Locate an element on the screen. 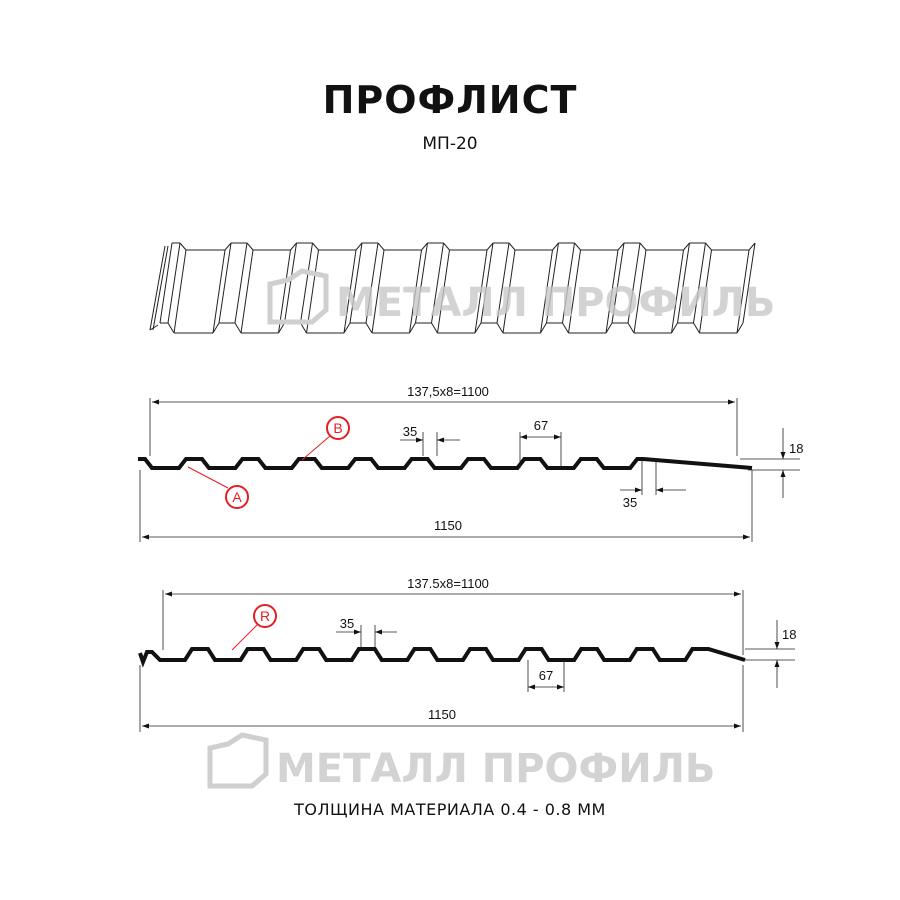 The width and height of the screenshot is (900, 900). profile-a: 137,5x8=1100 1150 35 67 35 18 A B is located at coordinates (470, 463).